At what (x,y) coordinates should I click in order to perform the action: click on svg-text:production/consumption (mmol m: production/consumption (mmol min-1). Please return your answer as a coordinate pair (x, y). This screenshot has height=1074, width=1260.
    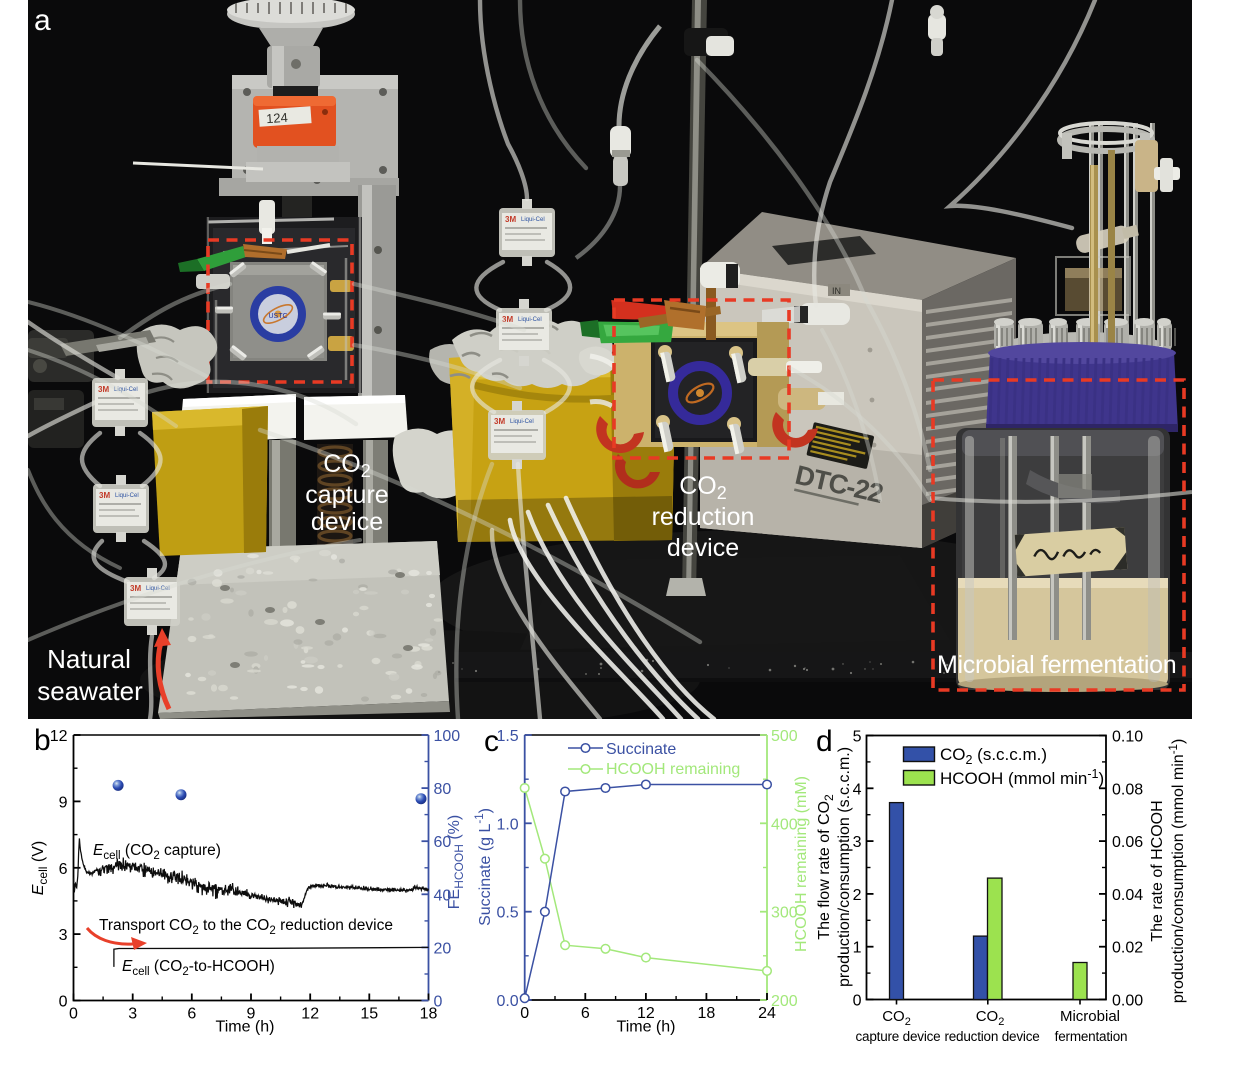
    Looking at the image, I should click on (1177, 871).